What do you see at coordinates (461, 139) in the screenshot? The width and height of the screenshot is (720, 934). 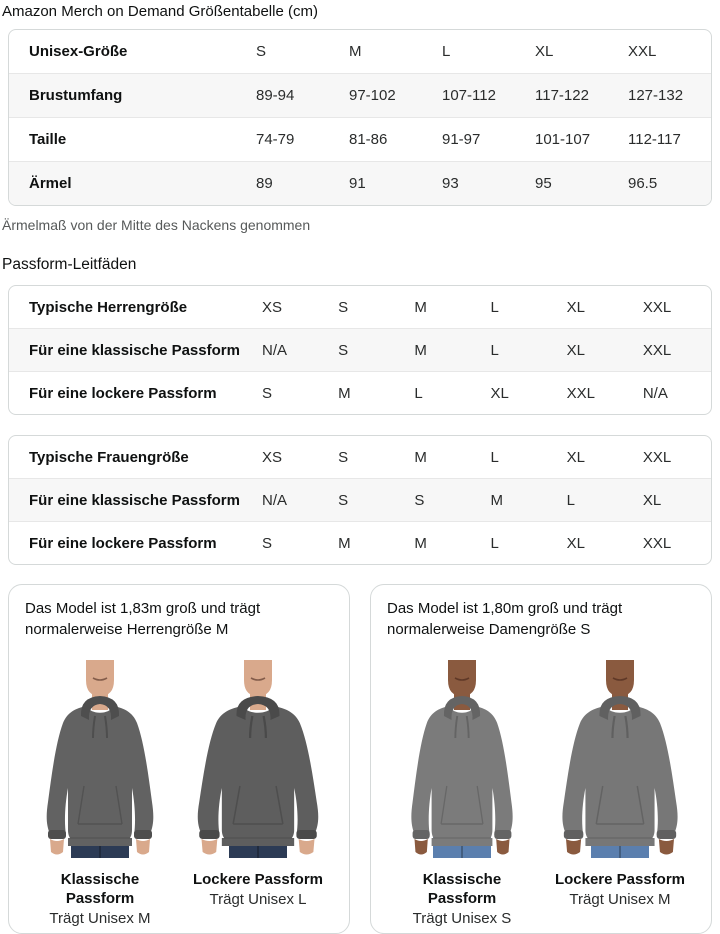 I see `cell: 91-97` at bounding box center [461, 139].